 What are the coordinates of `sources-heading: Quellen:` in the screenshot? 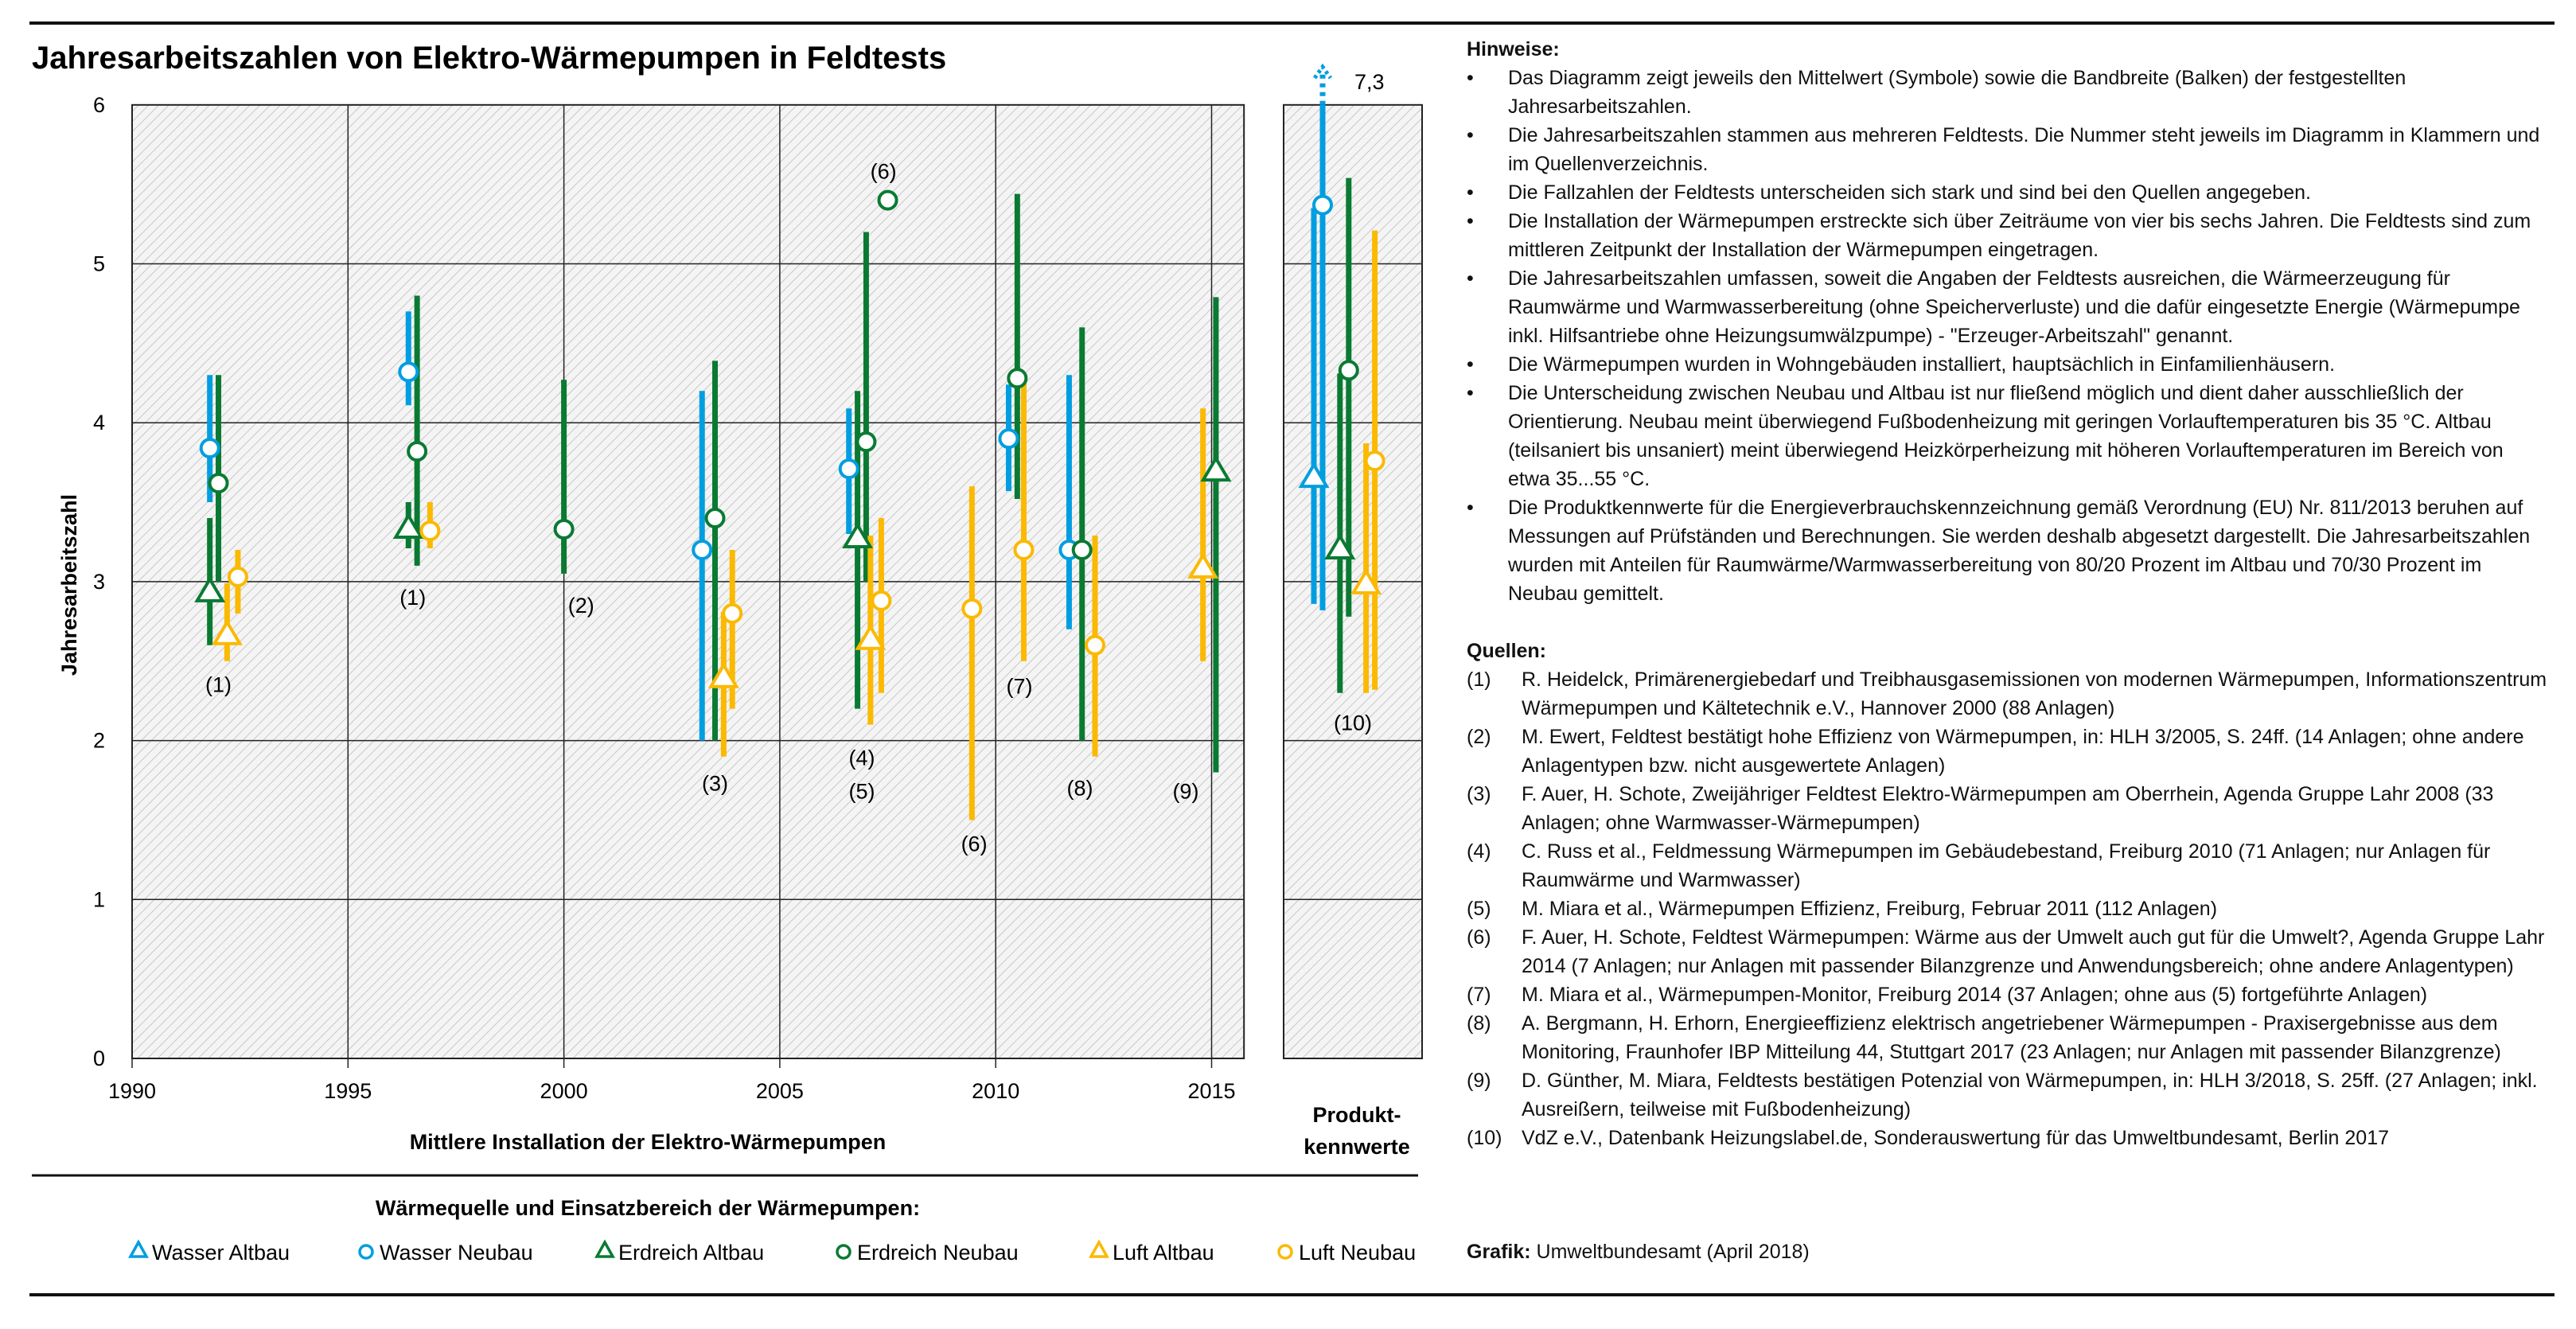 It's located at (1507, 651).